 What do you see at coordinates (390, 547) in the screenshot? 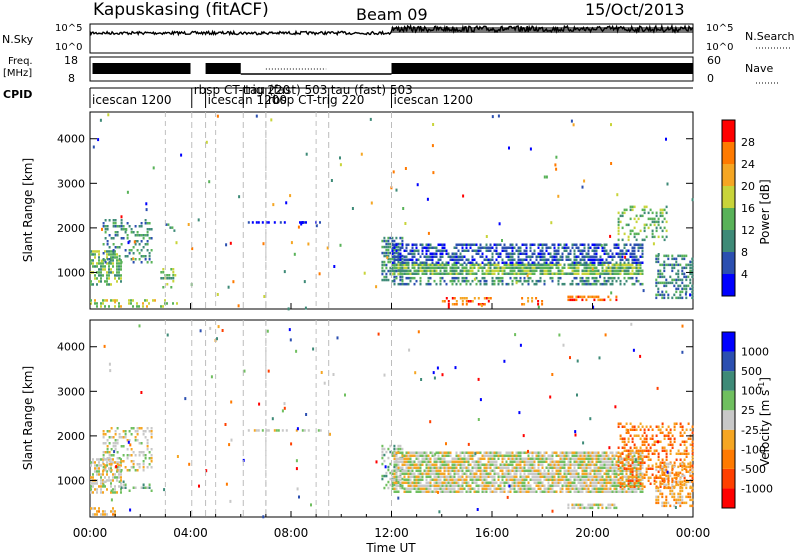
I see `x-axis-label: Time UT` at bounding box center [390, 547].